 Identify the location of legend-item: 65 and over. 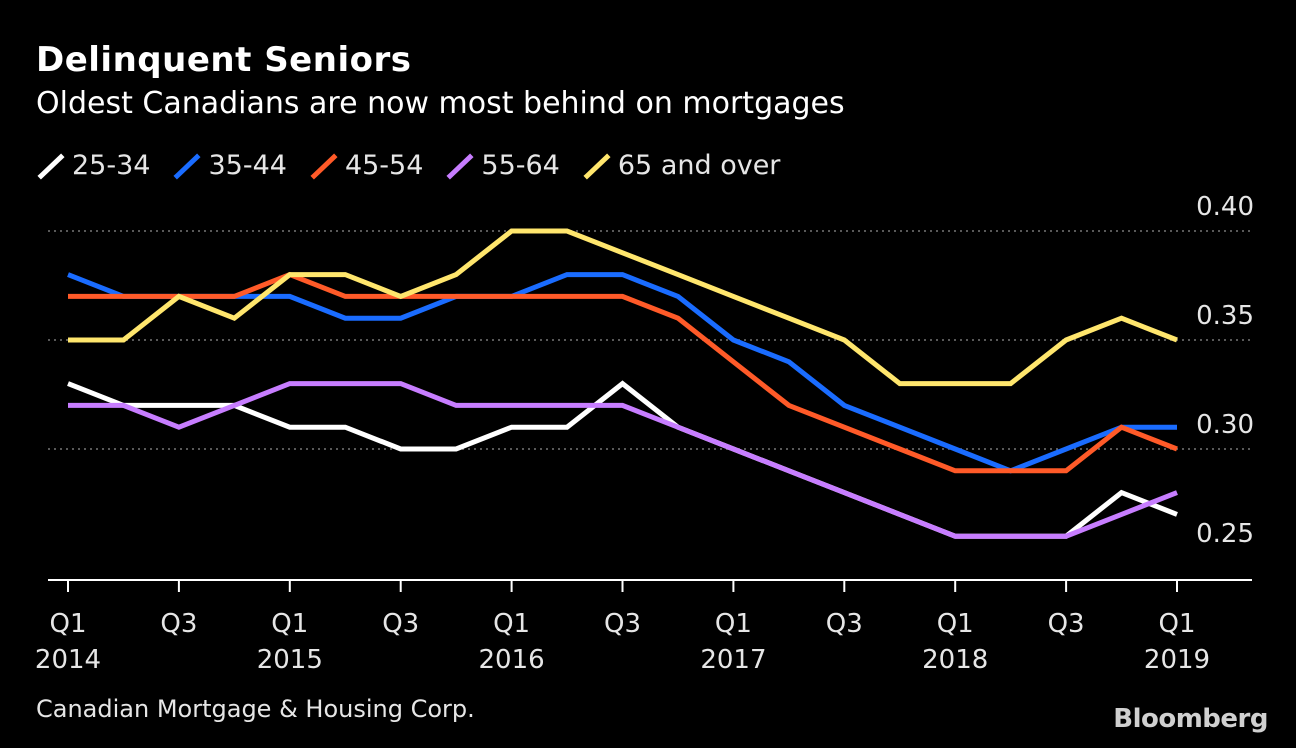
(681, 165).